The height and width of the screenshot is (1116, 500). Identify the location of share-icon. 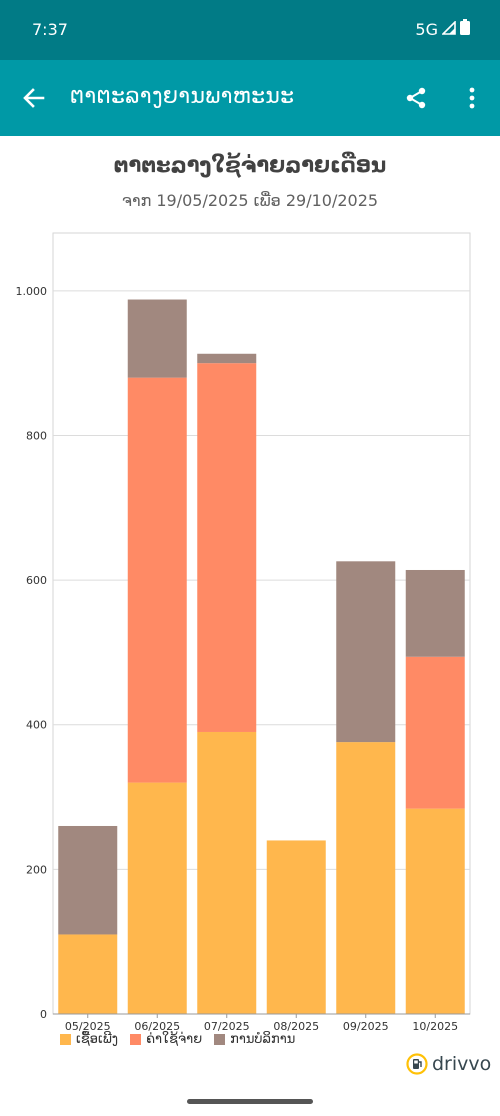
(416, 98).